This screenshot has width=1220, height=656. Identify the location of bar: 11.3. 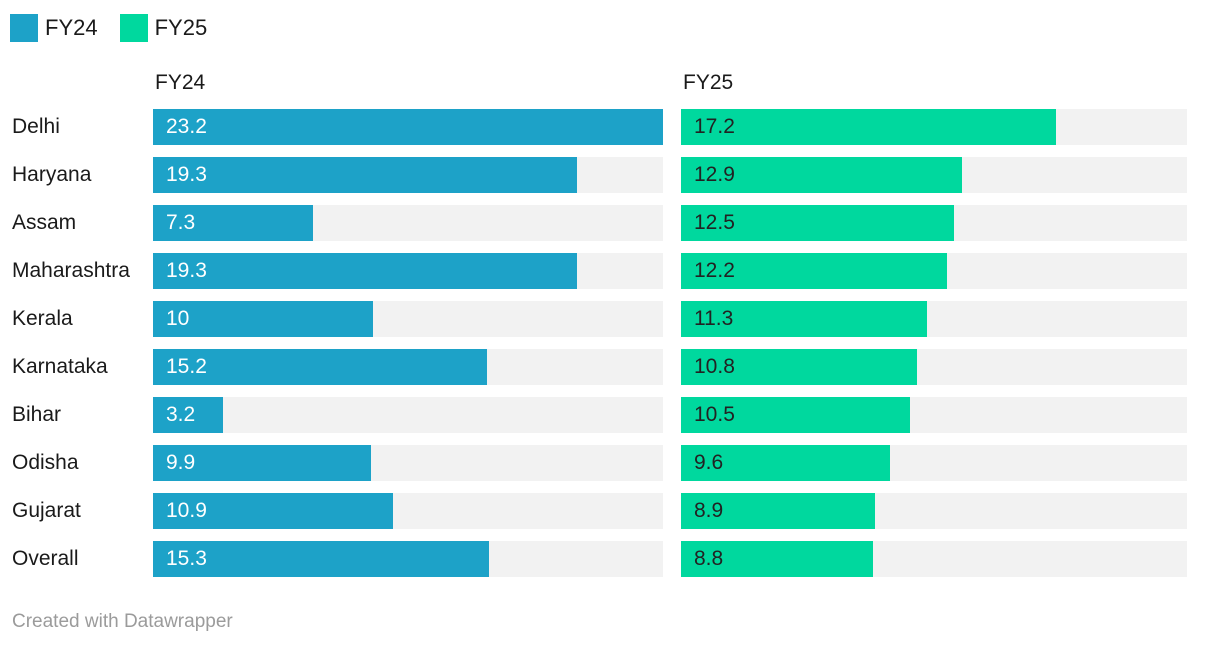
(804, 319).